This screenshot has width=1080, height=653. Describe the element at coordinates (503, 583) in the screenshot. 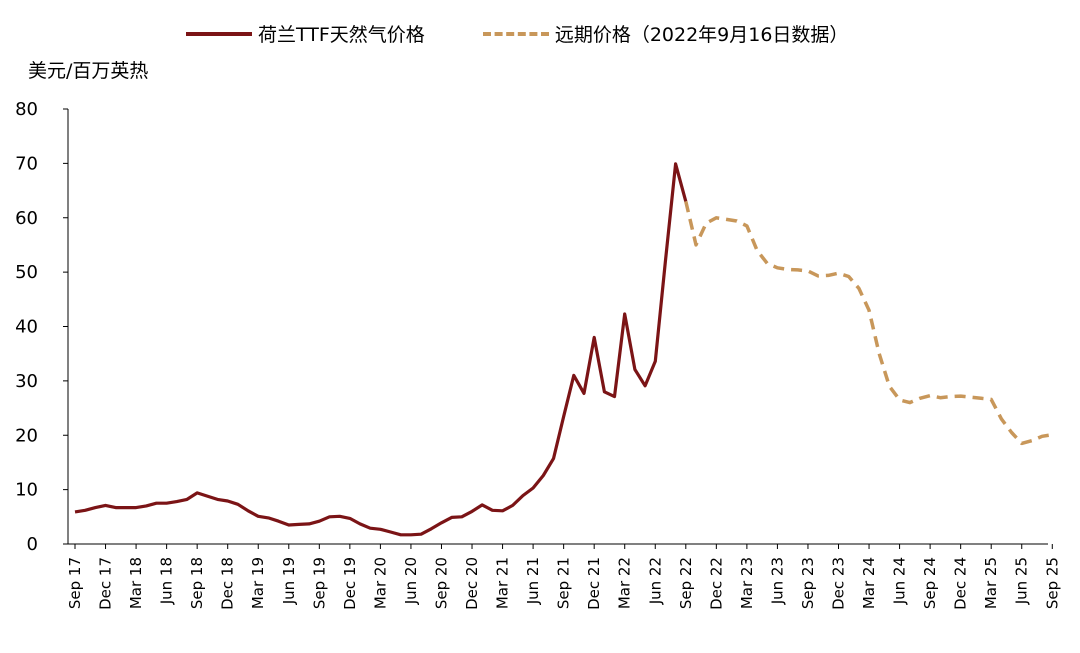

I see `x-tick-label: Mar 21` at that location.